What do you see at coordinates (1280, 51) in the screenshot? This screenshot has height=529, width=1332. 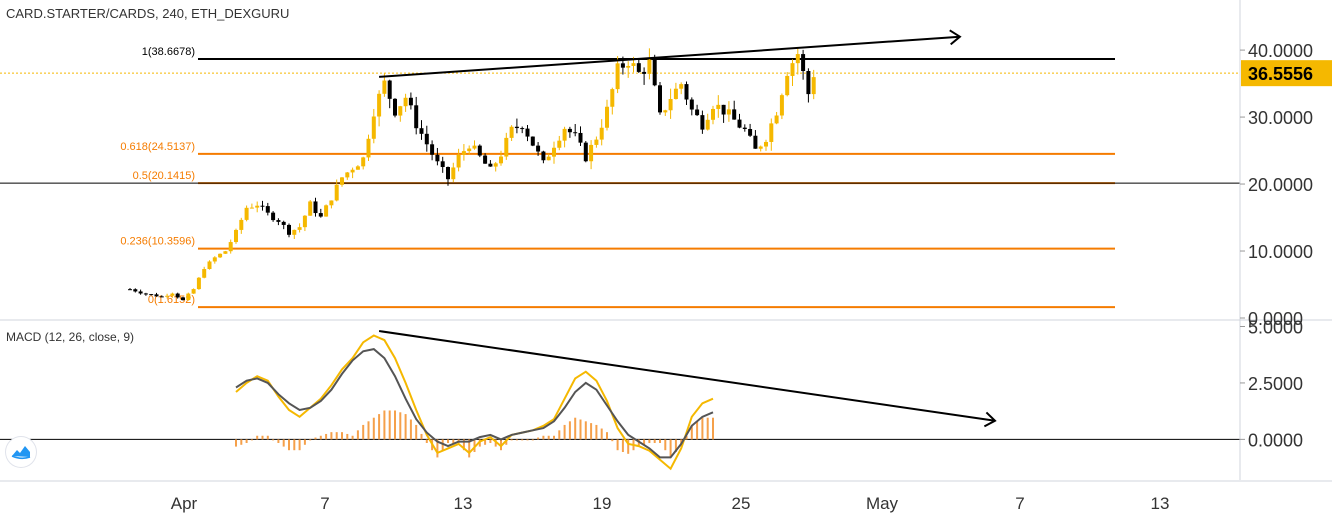 I see `price-tick-label: 40.0000` at bounding box center [1280, 51].